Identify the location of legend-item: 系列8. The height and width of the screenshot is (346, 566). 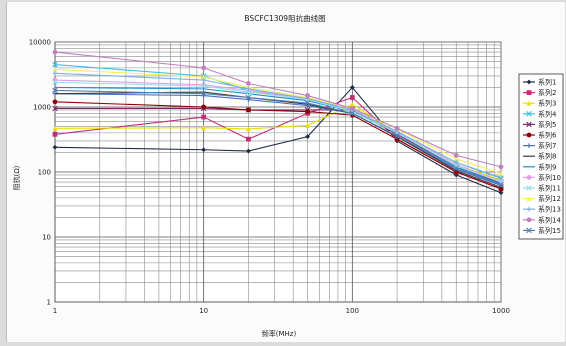
(539, 156).